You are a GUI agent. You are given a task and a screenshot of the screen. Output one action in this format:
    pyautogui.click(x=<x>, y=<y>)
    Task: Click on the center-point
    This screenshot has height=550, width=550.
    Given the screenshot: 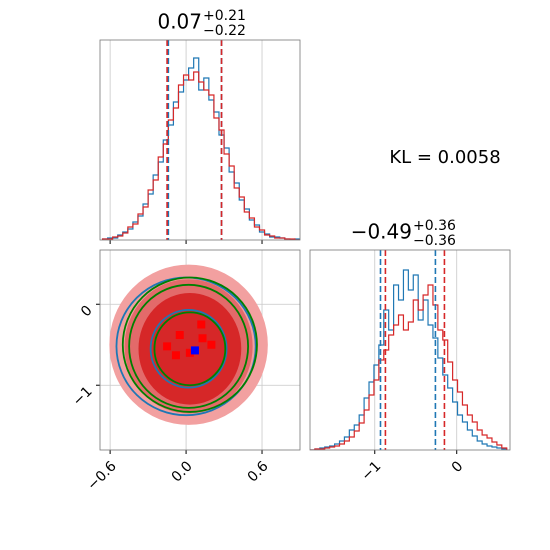 What is the action you would take?
    pyautogui.click(x=194, y=350)
    